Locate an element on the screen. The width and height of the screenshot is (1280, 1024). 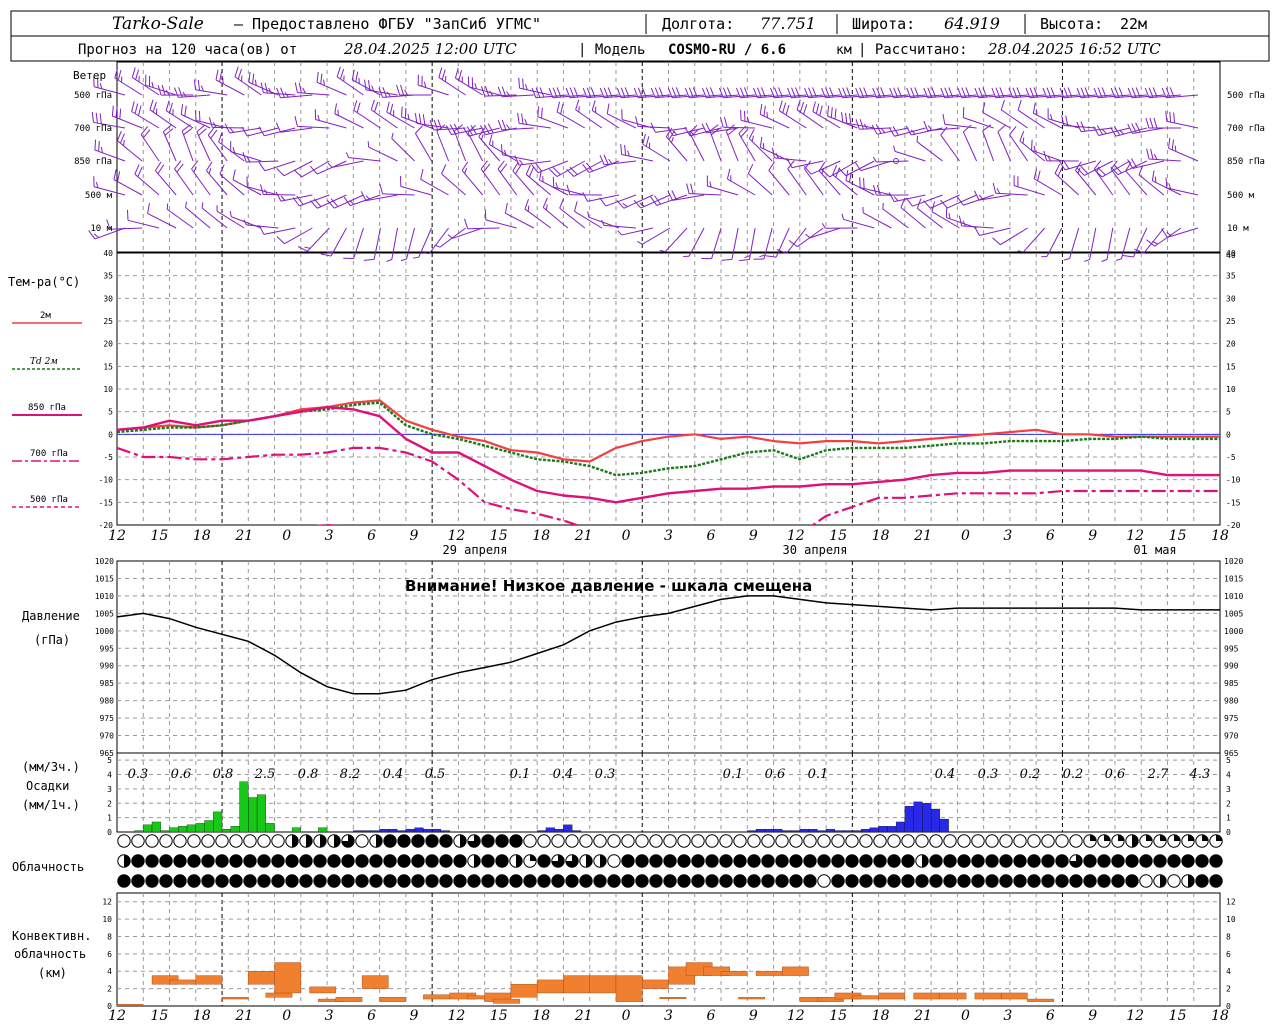
precip-total-label: 0.1 is located at coordinates (733, 774).